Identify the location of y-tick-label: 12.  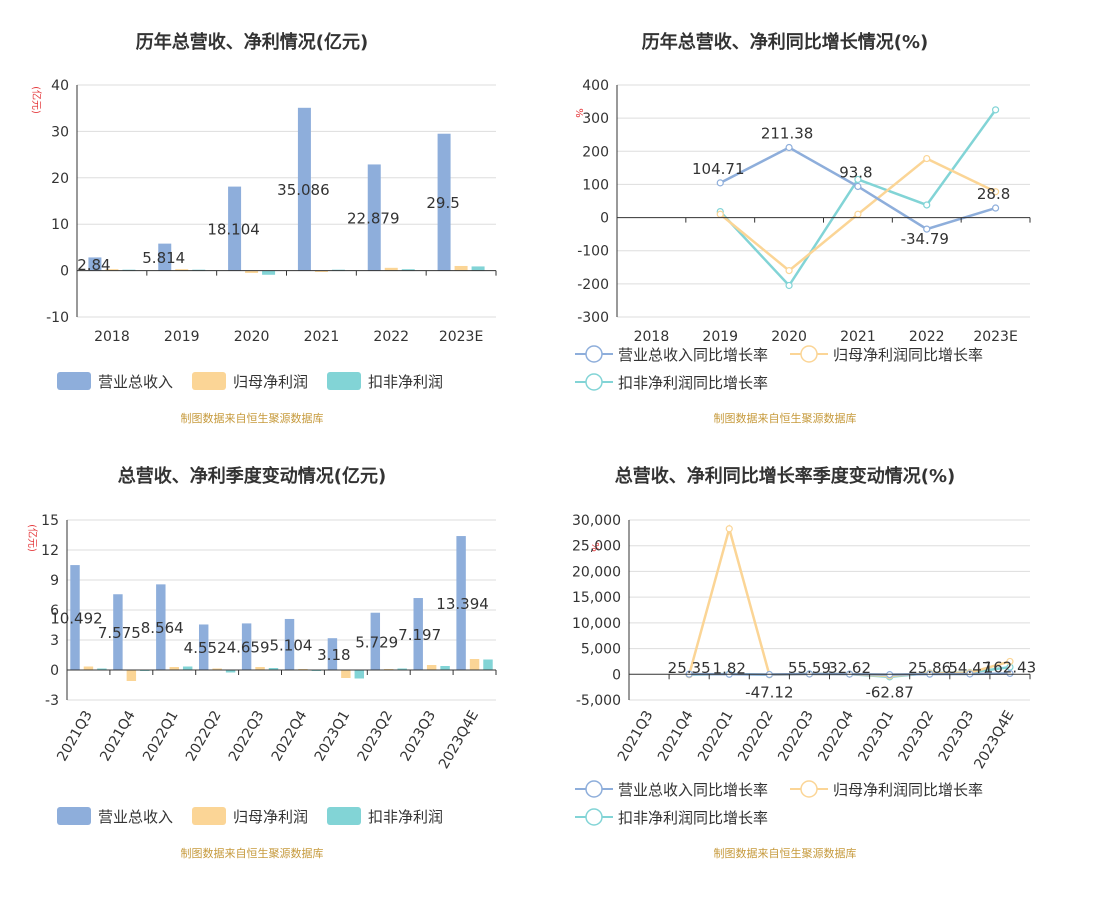
(50, 551).